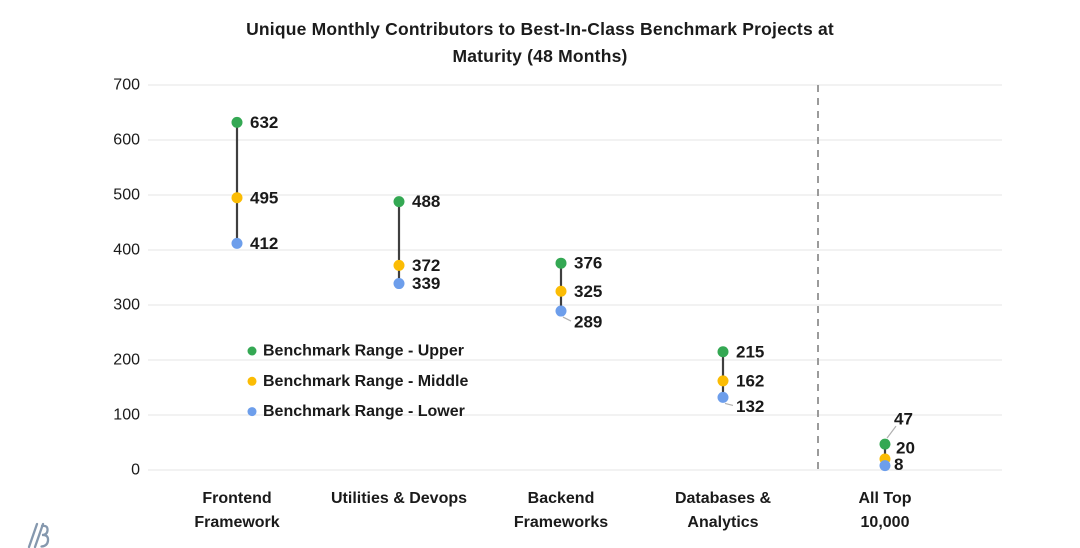 Image resolution: width=1080 pixels, height=548 pixels. I want to click on legend-item: Benchmark Range - Lower, so click(356, 411).